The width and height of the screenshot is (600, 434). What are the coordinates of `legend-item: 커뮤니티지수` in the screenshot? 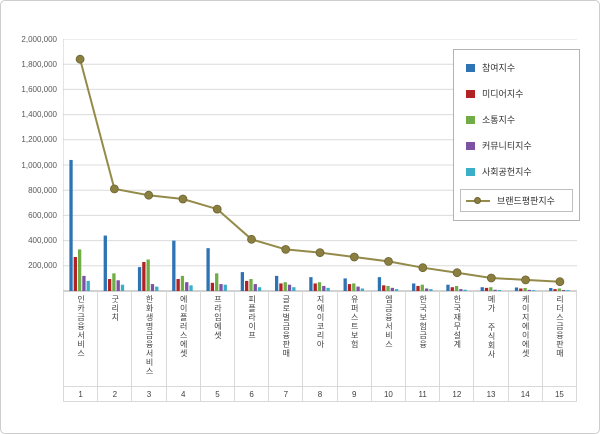 It's located at (516, 145).